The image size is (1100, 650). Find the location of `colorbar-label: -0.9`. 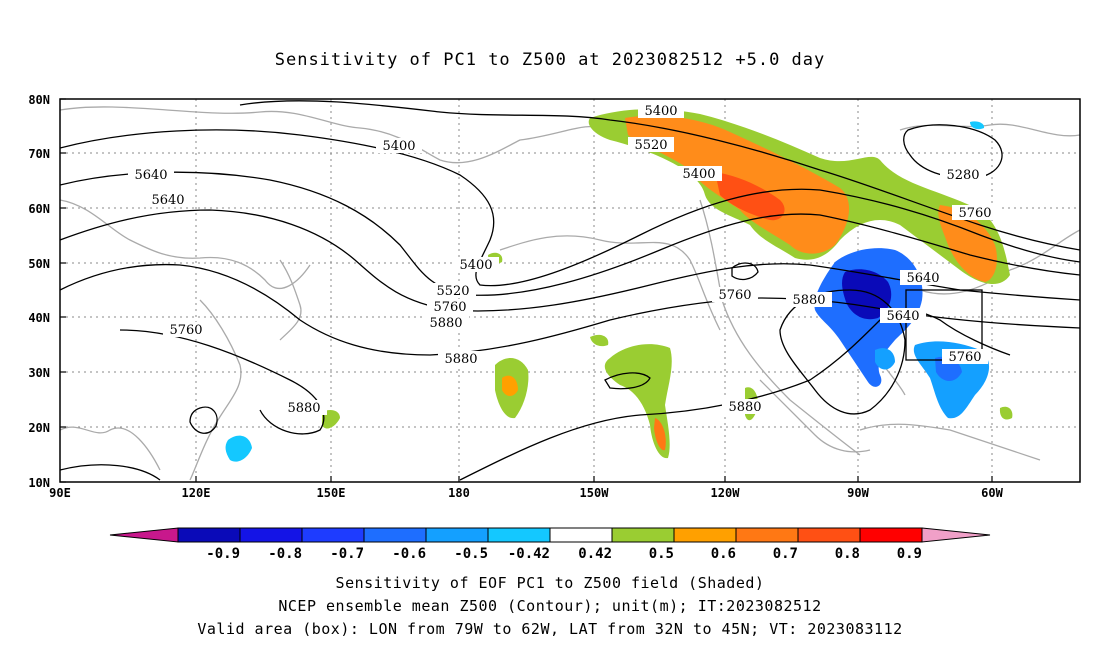

colorbar-label: -0.9 is located at coordinates (223, 554).